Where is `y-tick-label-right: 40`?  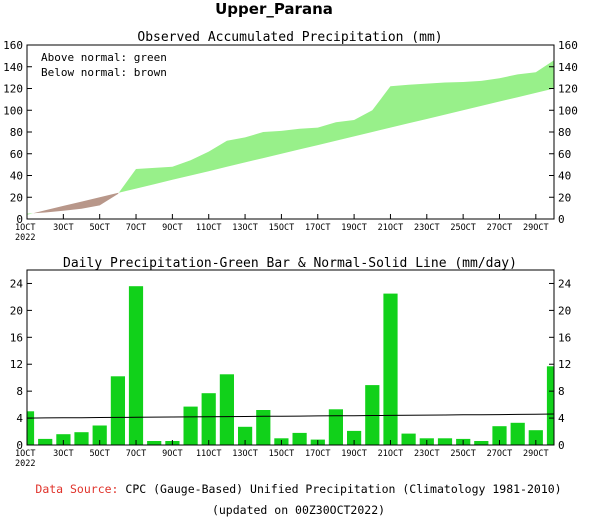
y-tick-label-right: 40 is located at coordinates (564, 176).